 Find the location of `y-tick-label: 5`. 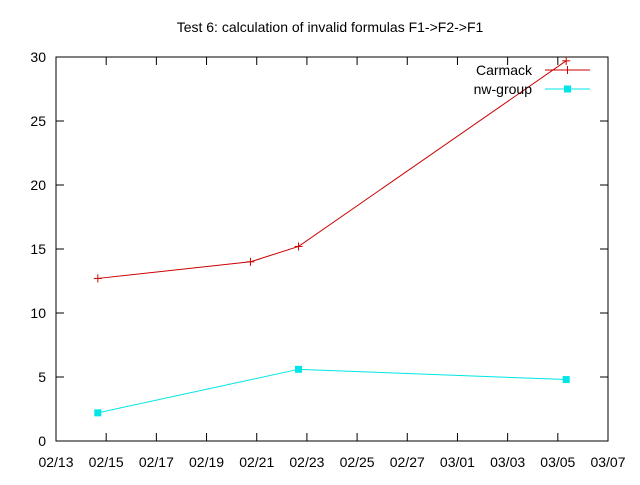

y-tick-label: 5 is located at coordinates (42, 377).